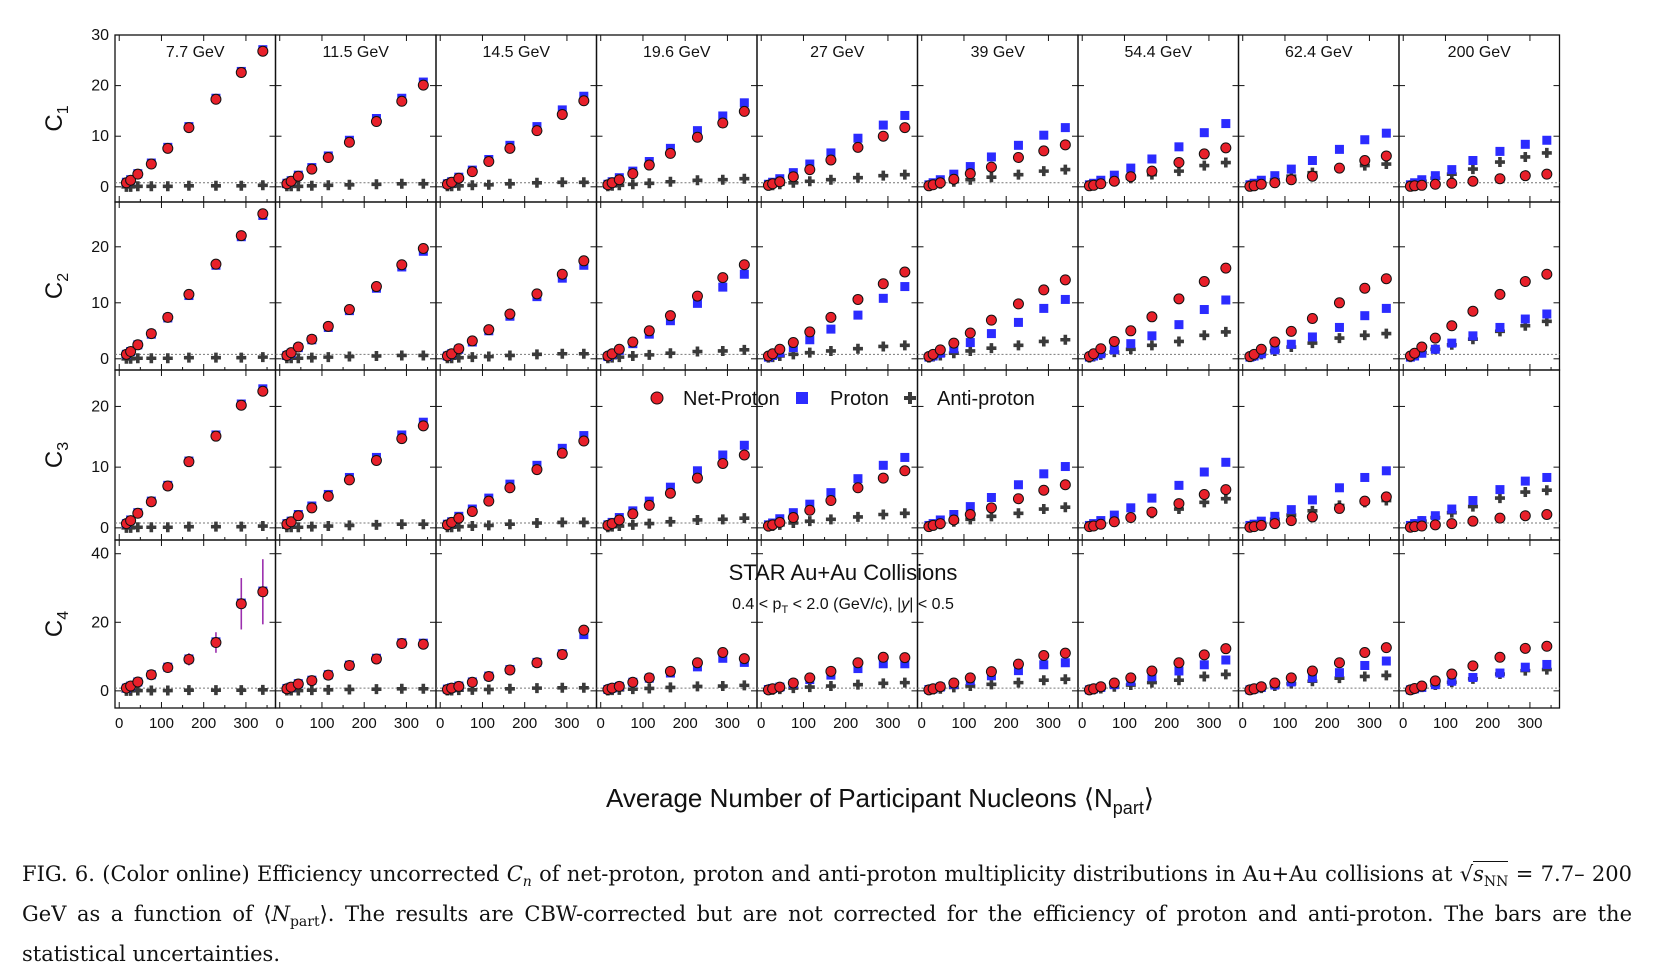 The height and width of the screenshot is (978, 1654). What do you see at coordinates (802, 398) in the screenshot?
I see `legend-proton-marker` at bounding box center [802, 398].